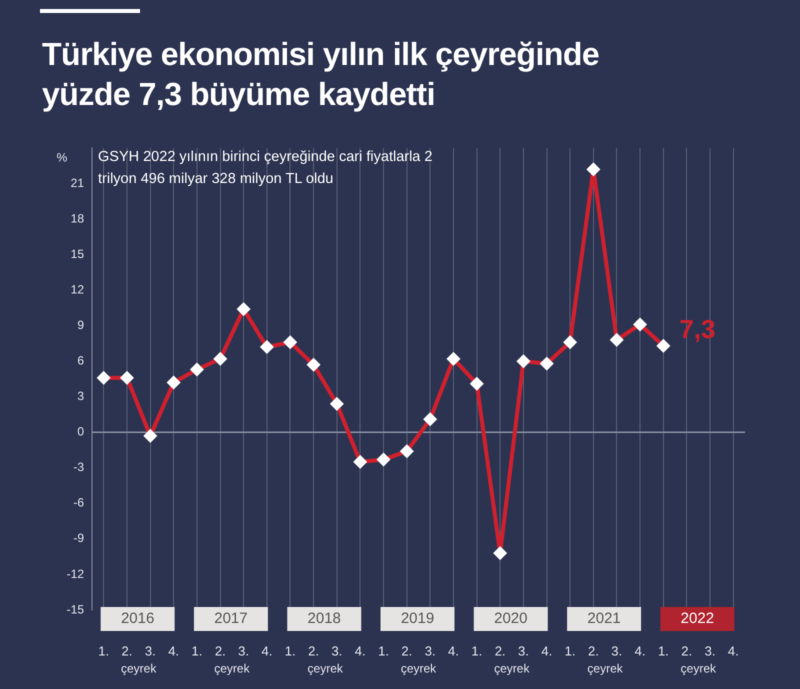 The width and height of the screenshot is (800, 689). Describe the element at coordinates (231, 619) in the screenshot. I see `annotation: 2017` at that location.